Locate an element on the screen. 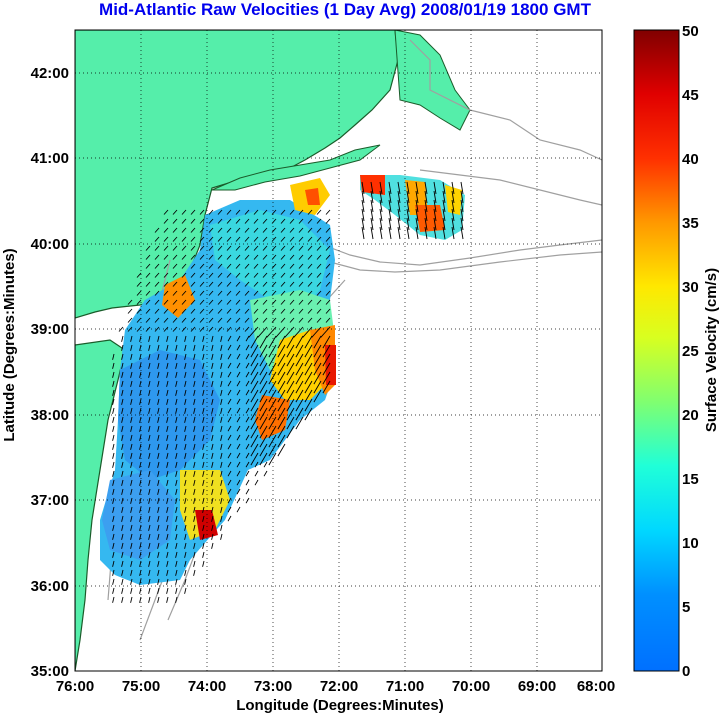 The width and height of the screenshot is (724, 714). y-tick-label: 35:00 is located at coordinates (50, 671).